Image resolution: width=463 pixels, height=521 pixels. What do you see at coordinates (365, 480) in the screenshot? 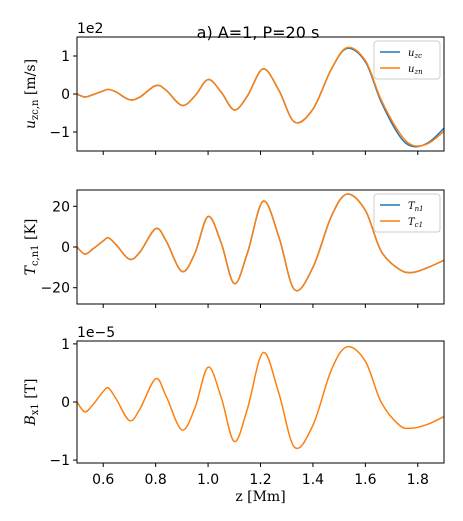
I see `x-tick-label: 1.6` at bounding box center [365, 480].